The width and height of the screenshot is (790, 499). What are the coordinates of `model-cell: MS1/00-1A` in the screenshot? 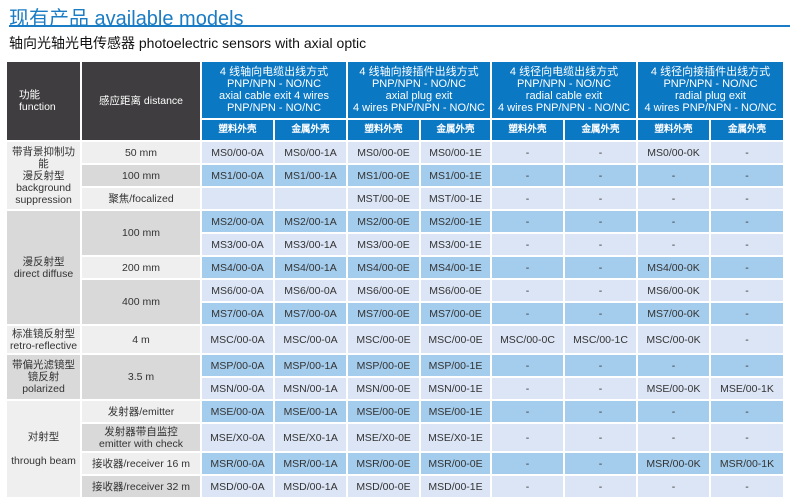 It's located at (310, 175).